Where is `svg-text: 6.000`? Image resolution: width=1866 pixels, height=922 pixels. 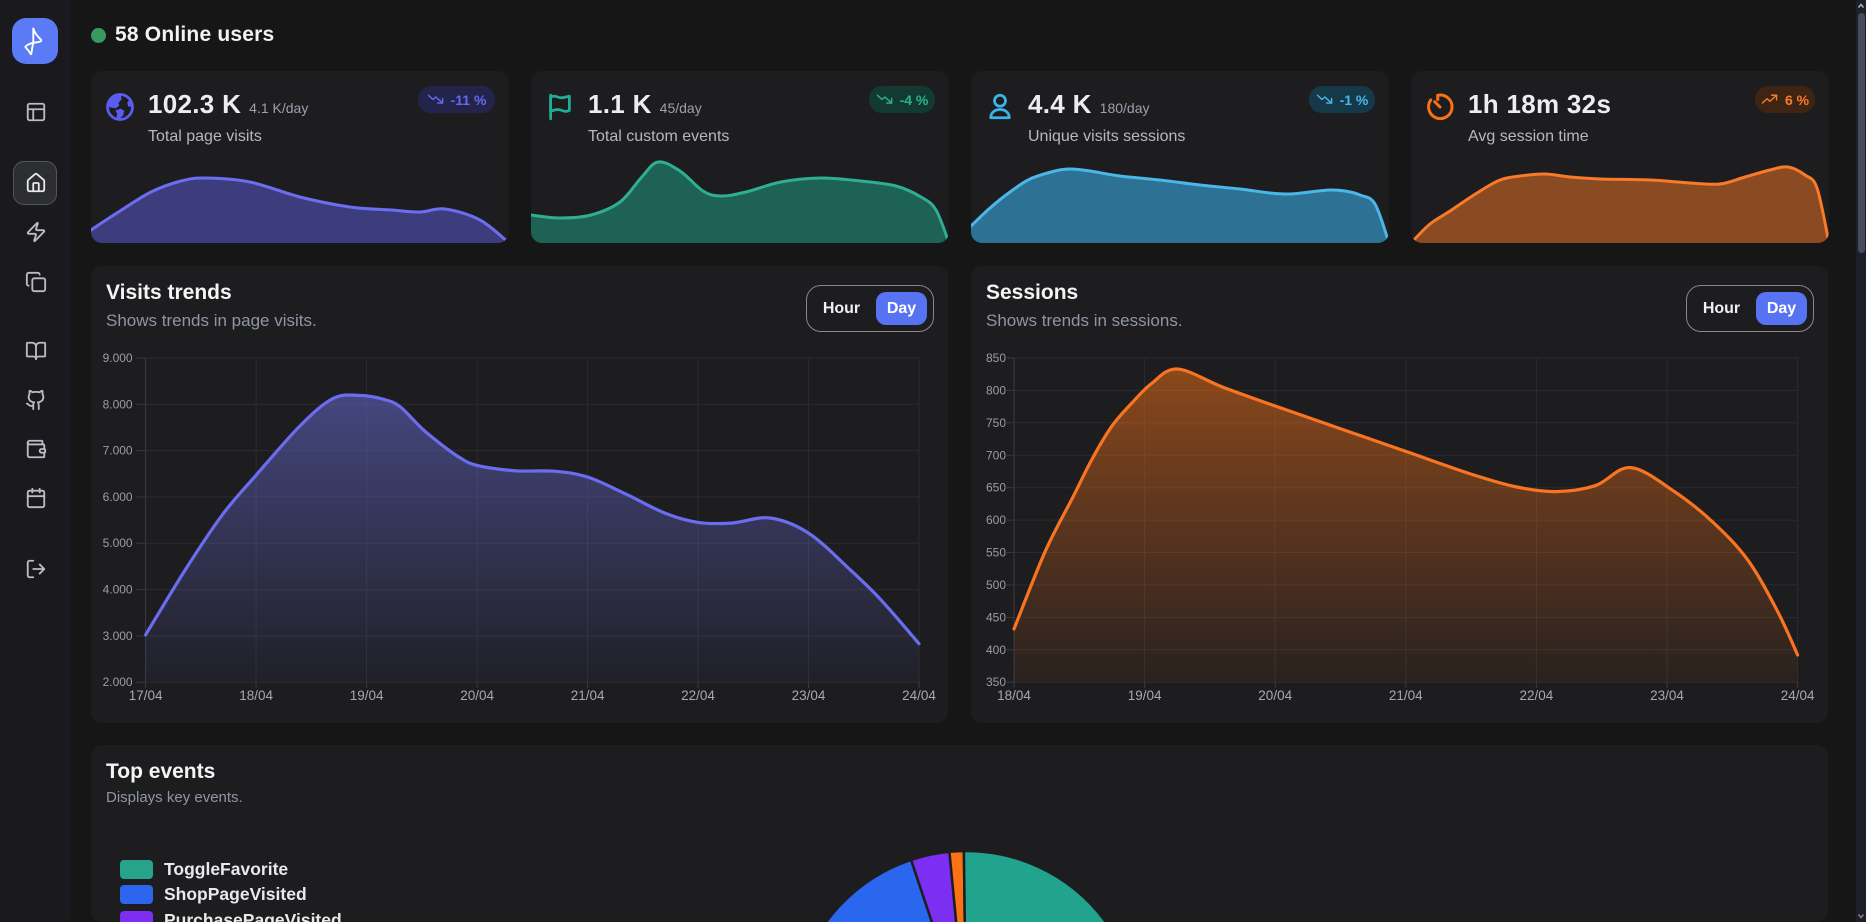 svg-text: 6.000 is located at coordinates (118, 497).